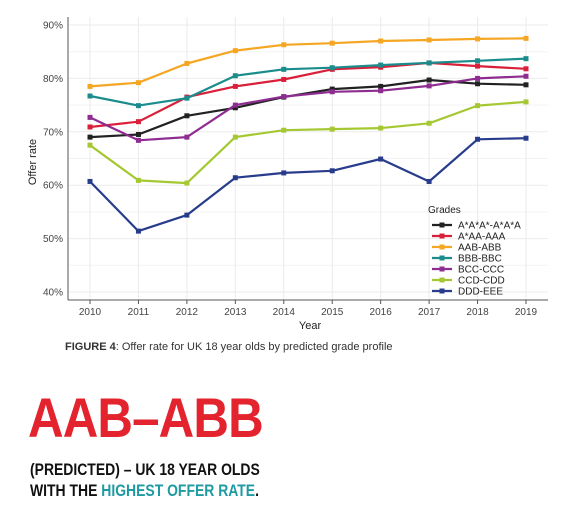 This screenshot has width=572, height=507. Describe the element at coordinates (489, 226) in the screenshot. I see `legend-label: A*A*A*-A*A*A` at that location.